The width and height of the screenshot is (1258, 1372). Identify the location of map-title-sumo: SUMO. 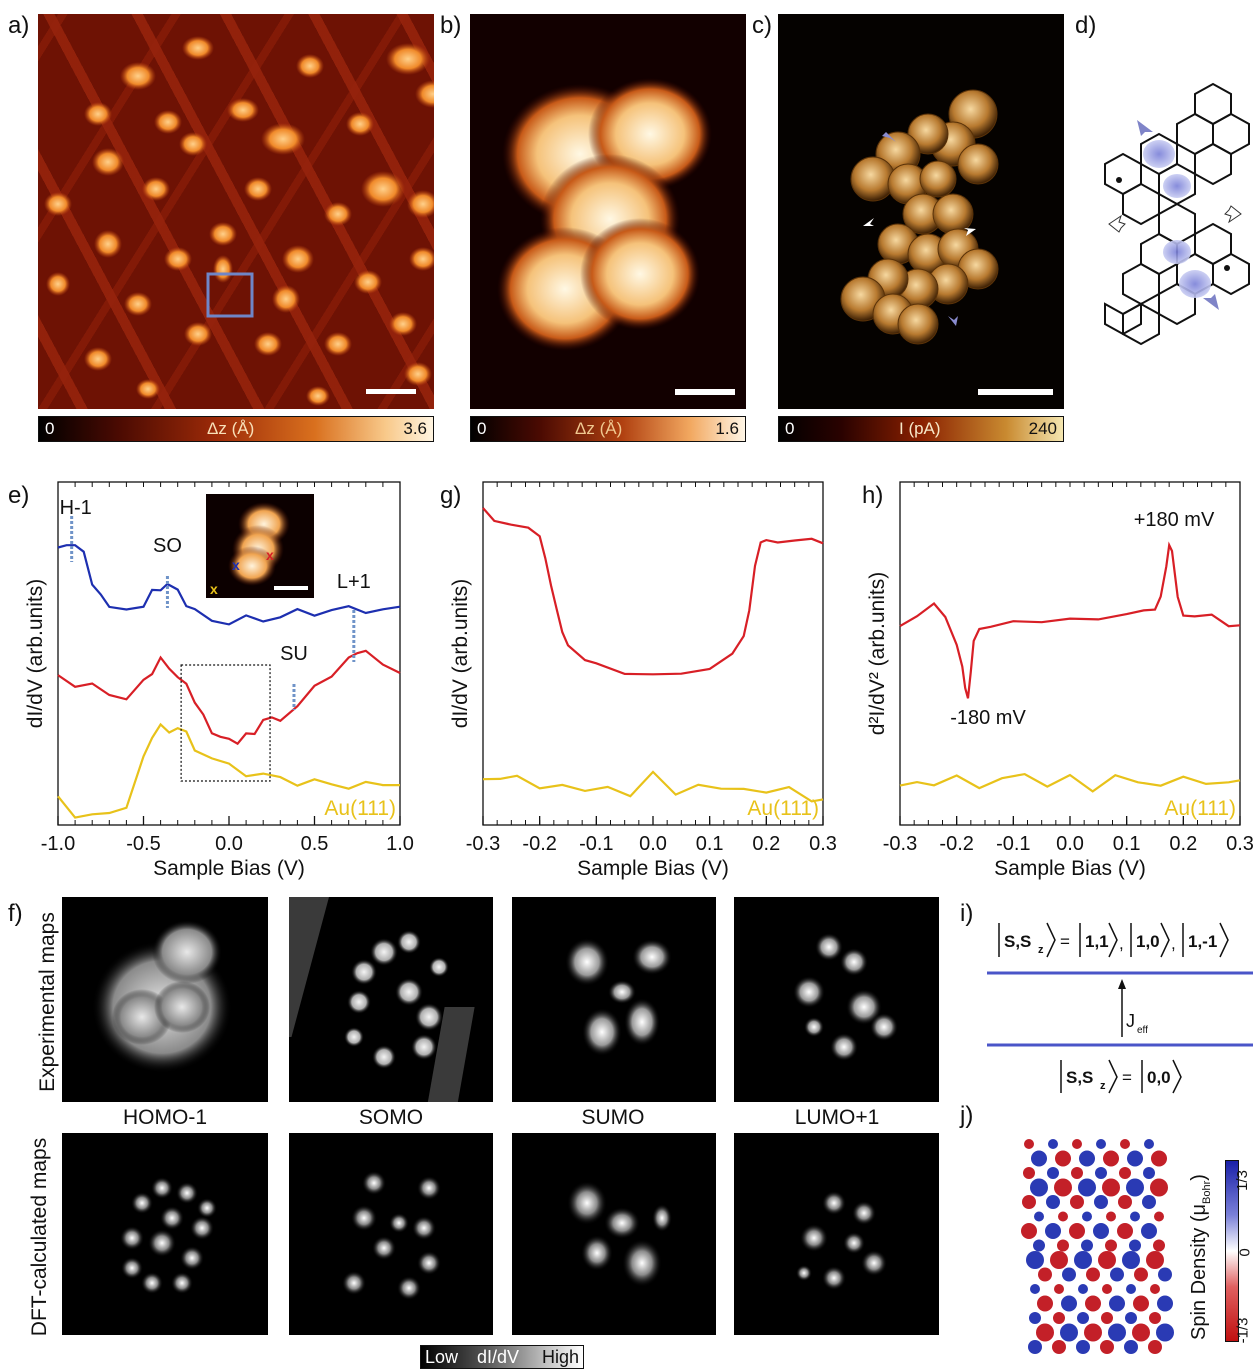
(613, 1117).